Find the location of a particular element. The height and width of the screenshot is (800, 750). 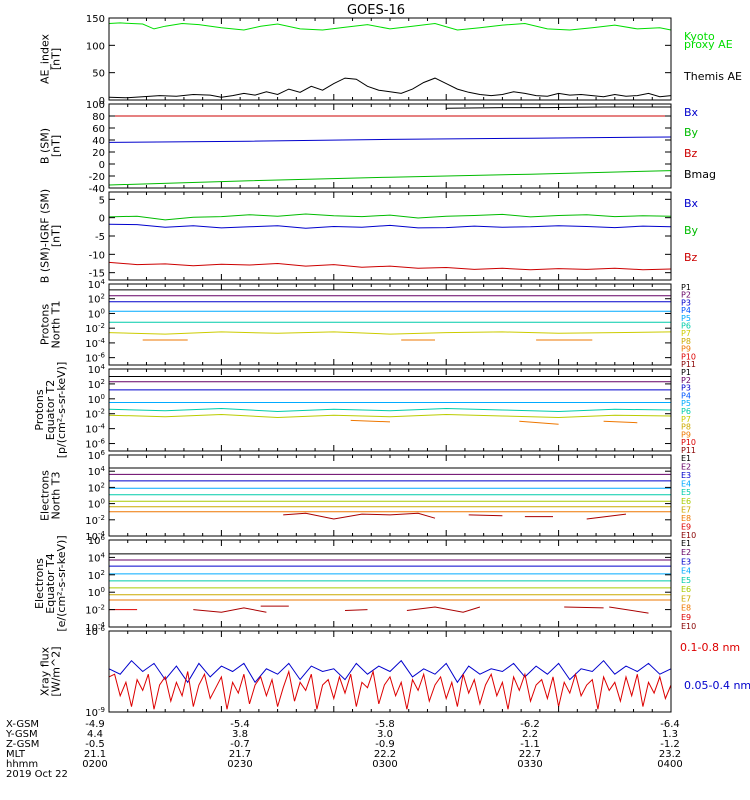

x-row-value: 22.2 is located at coordinates (385, 754).